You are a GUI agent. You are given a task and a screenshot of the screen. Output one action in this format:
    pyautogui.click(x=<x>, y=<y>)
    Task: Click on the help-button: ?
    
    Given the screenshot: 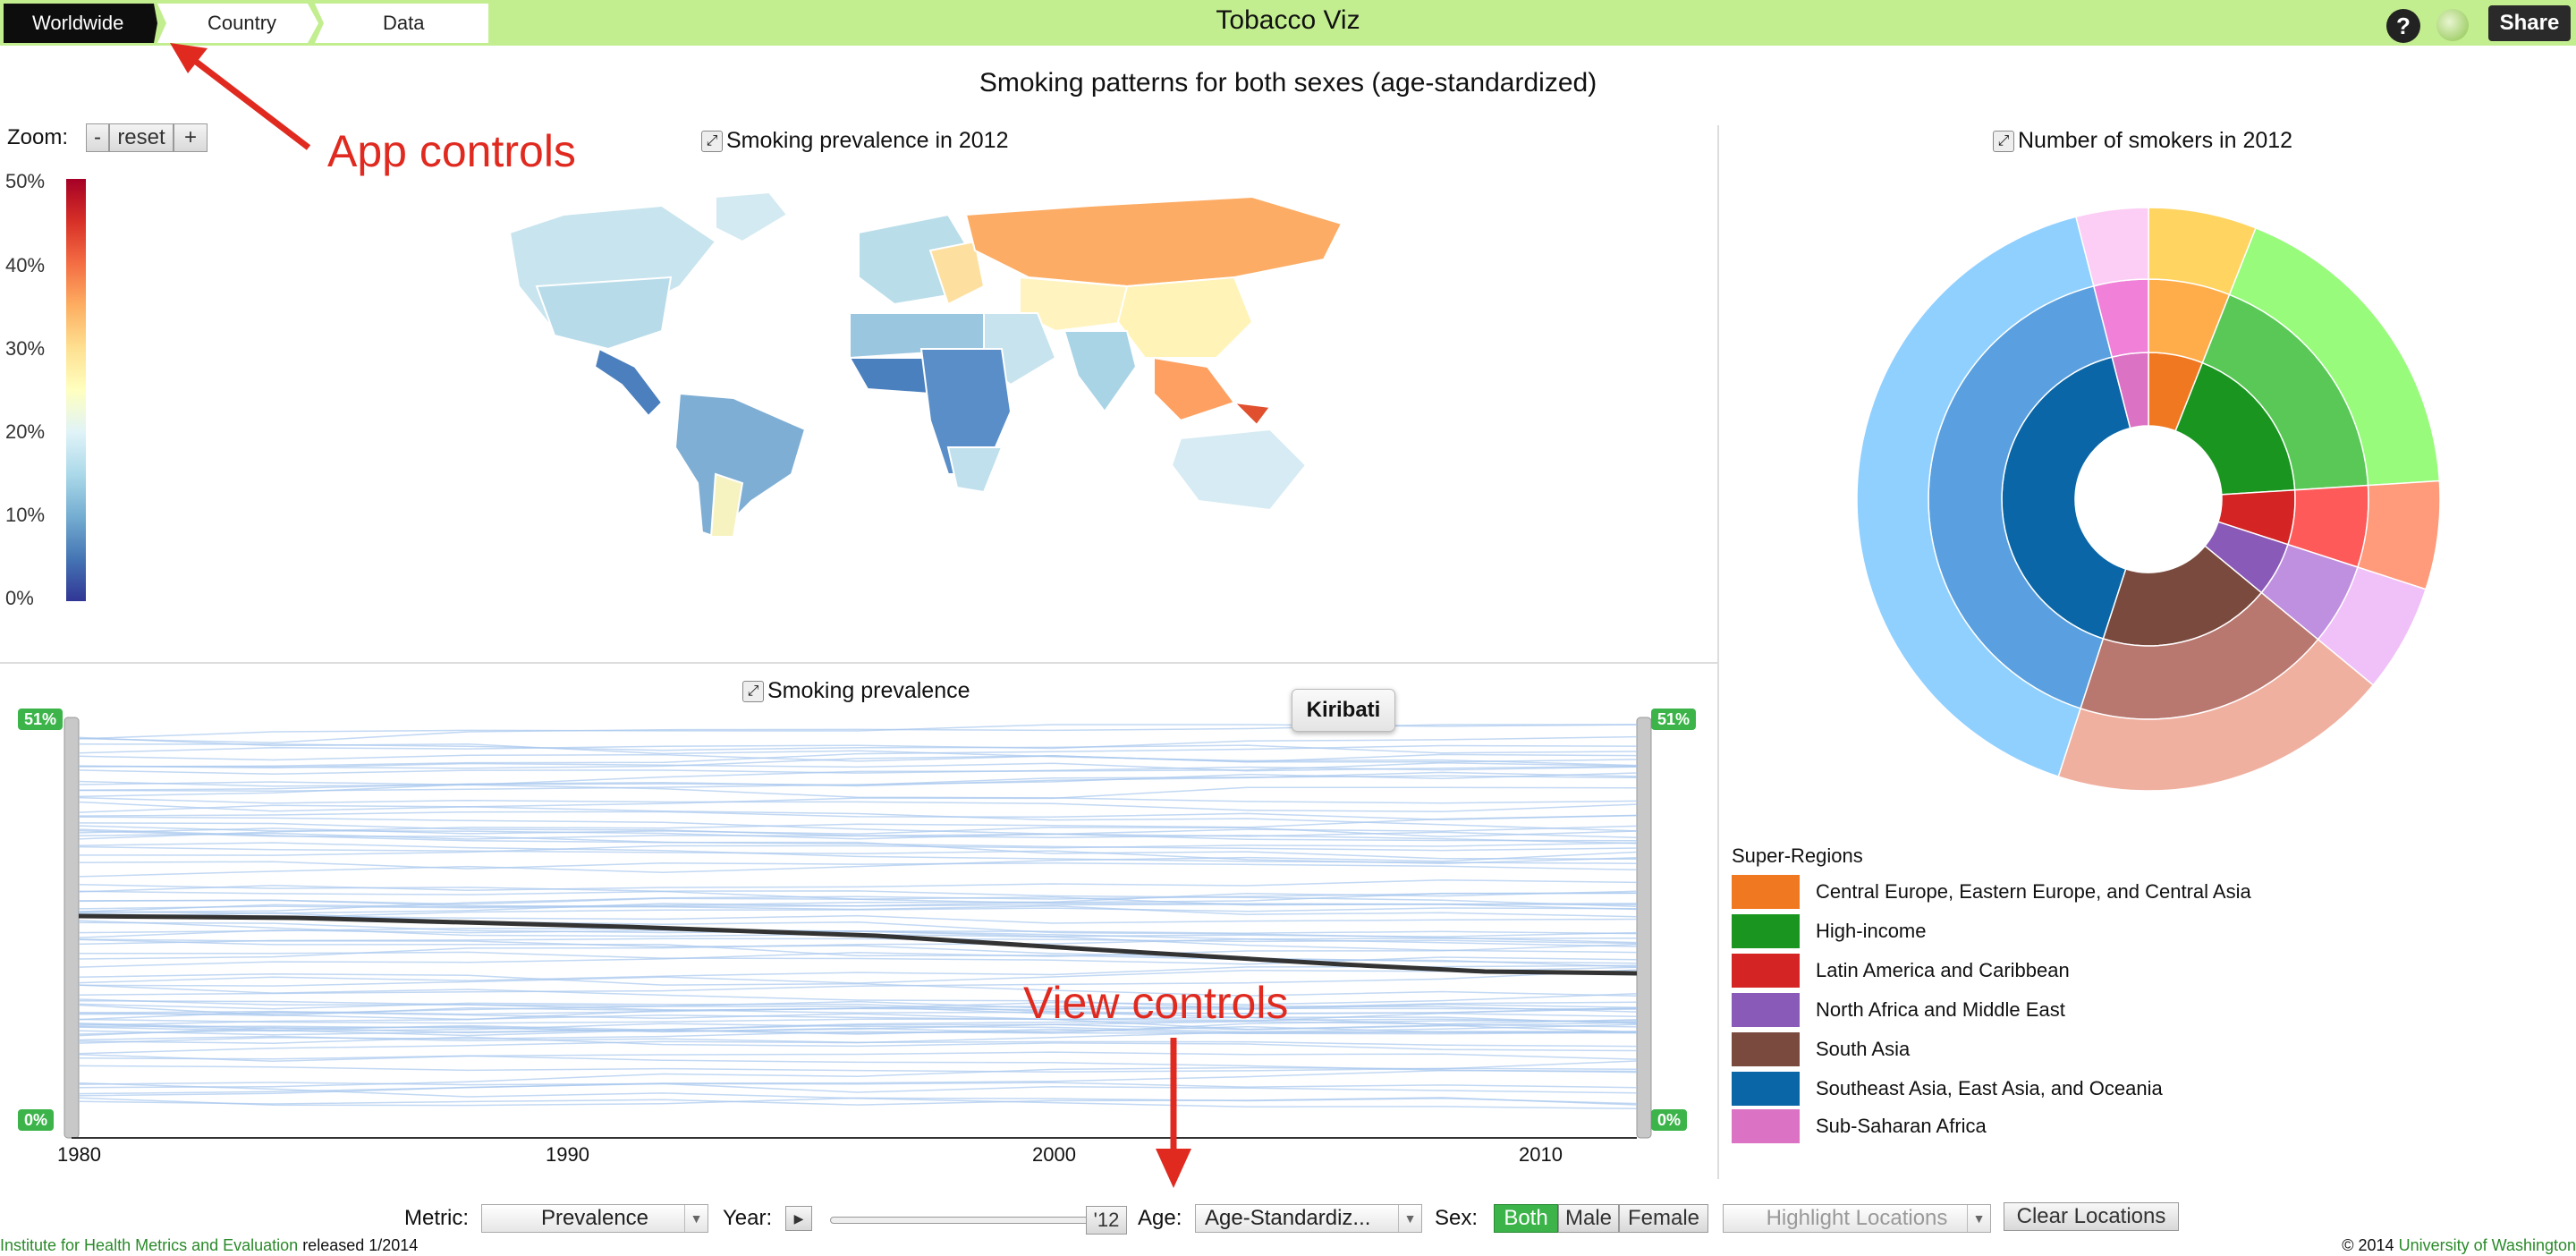 What is the action you would take?
    pyautogui.click(x=2403, y=26)
    